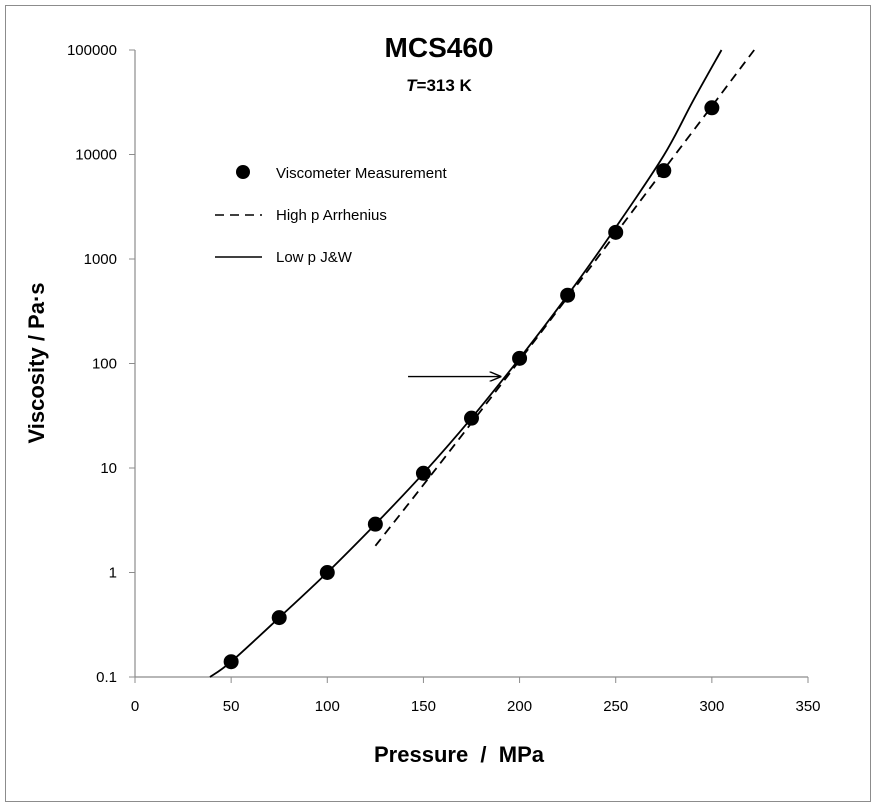 The image size is (878, 809). What do you see at coordinates (807, 706) in the screenshot?
I see `x-tick-label: 350` at bounding box center [807, 706].